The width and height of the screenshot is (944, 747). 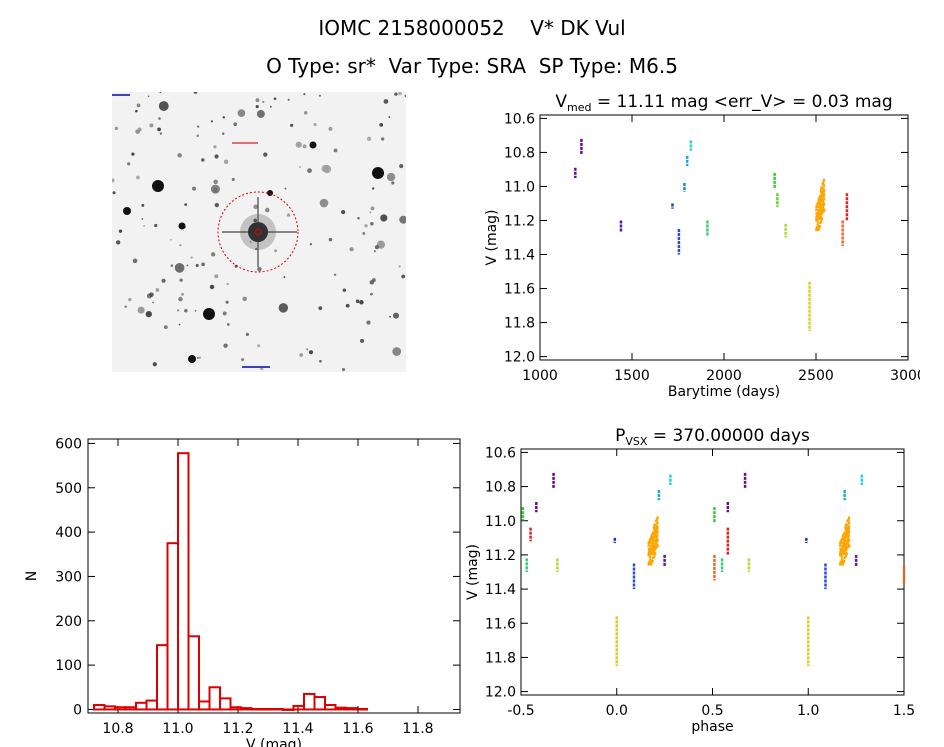 I want to click on corner-mark, so click(x=121, y=95).